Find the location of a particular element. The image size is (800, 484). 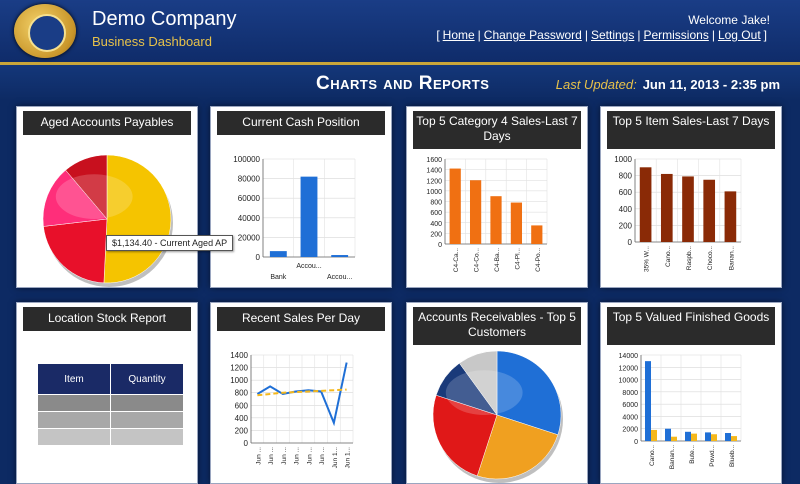

last-updated-value: Jun 11, 2013 - 2:35 pm is located at coordinates (711, 84).